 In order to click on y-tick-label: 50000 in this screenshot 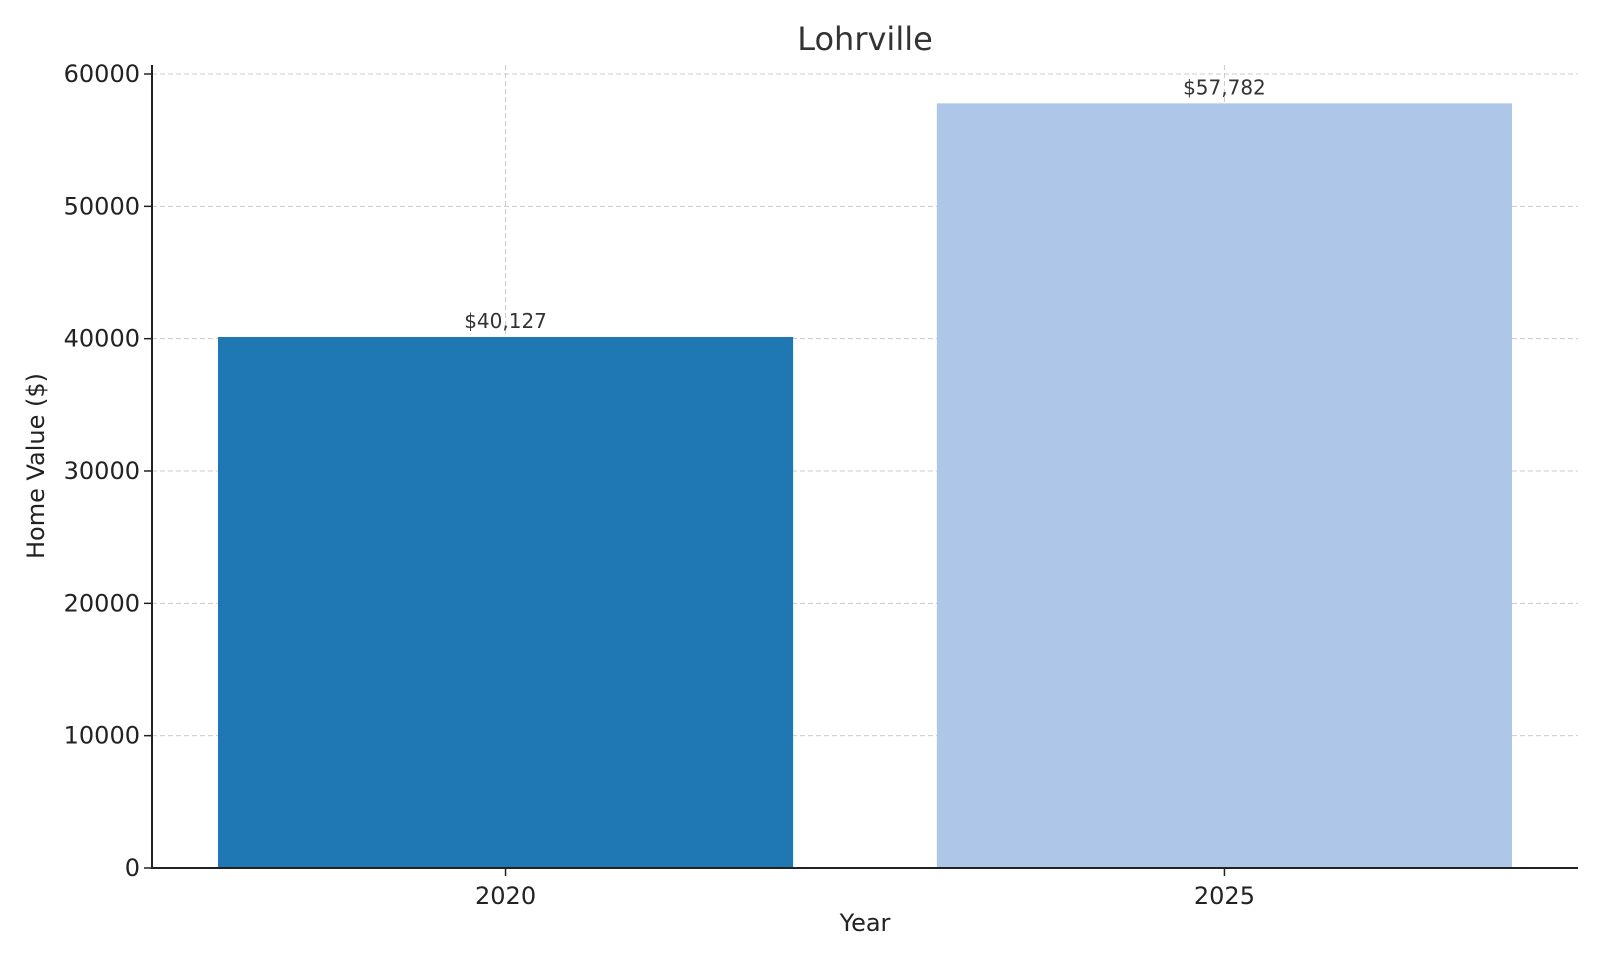, I will do `click(102, 206)`.